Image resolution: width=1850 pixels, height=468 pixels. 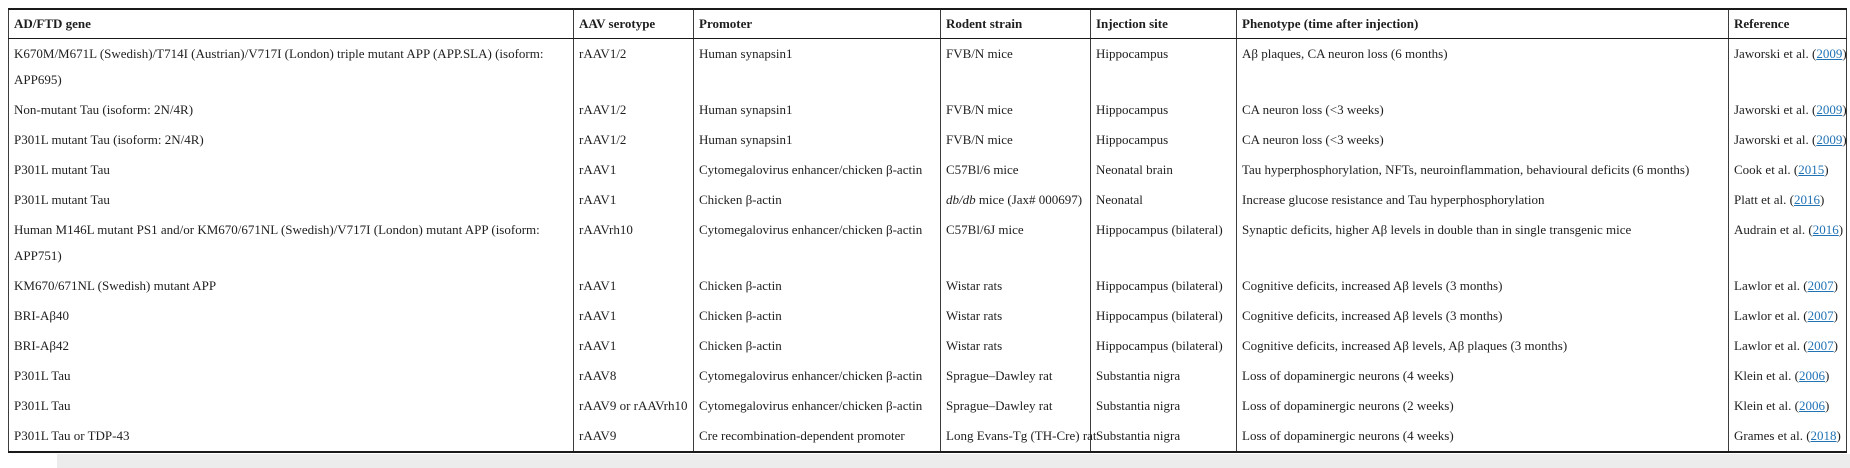 I want to click on cell-gene: BRI-Aβ40, so click(x=42, y=315).